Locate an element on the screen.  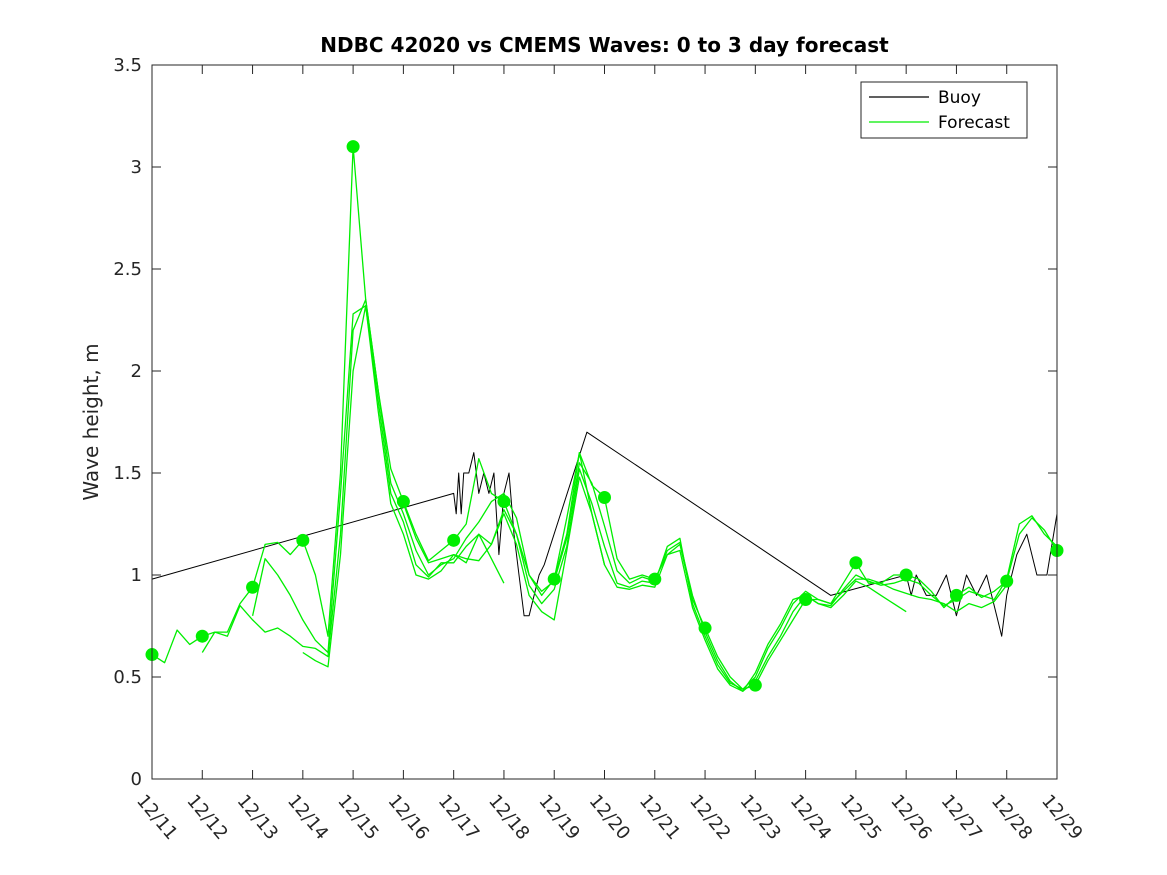
y-axis-label: Wave height, m is located at coordinates (91, 421).